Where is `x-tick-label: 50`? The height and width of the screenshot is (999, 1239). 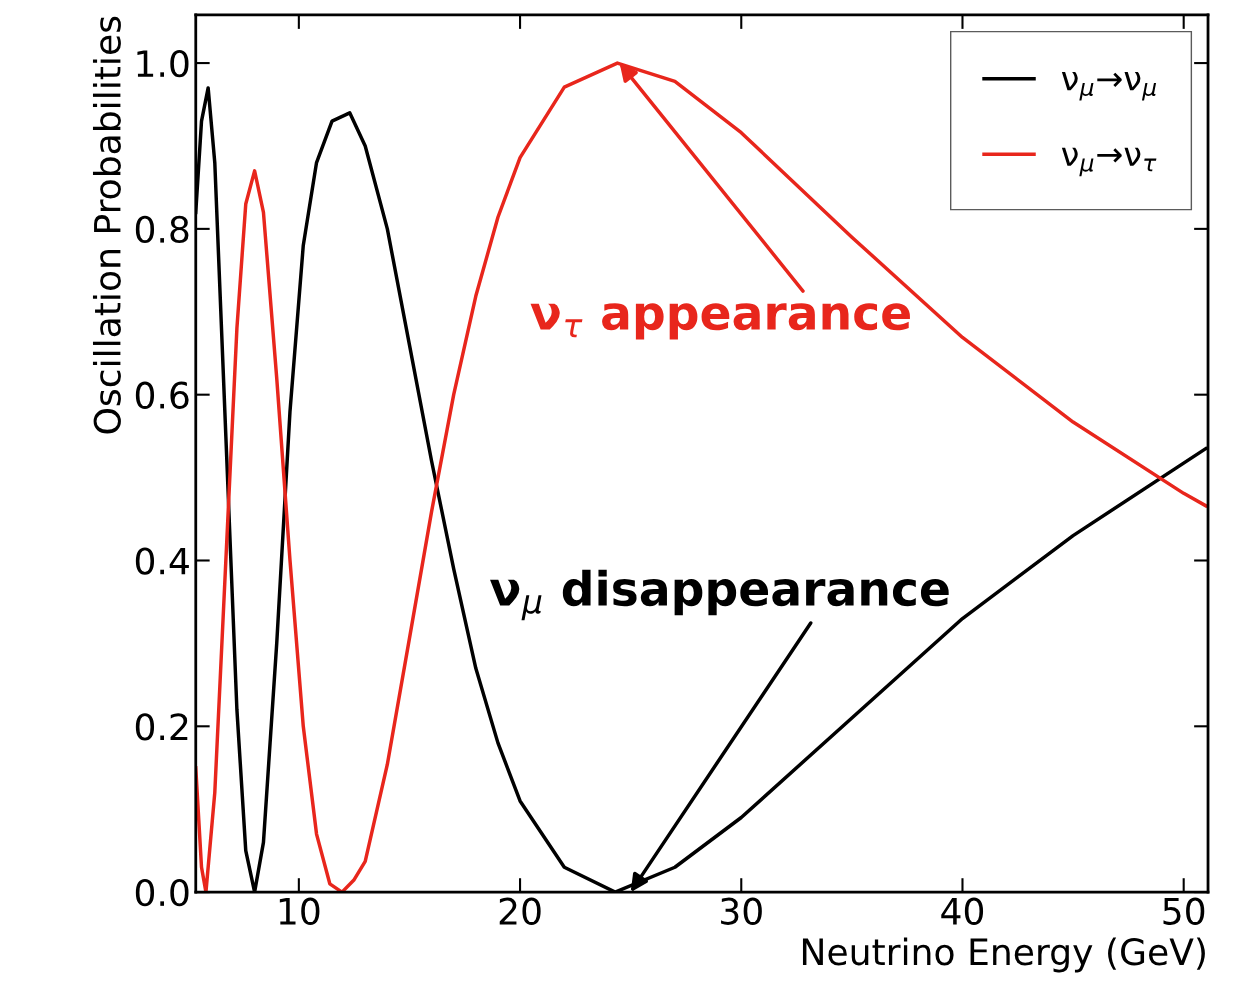
x-tick-label: 50 is located at coordinates (1184, 911).